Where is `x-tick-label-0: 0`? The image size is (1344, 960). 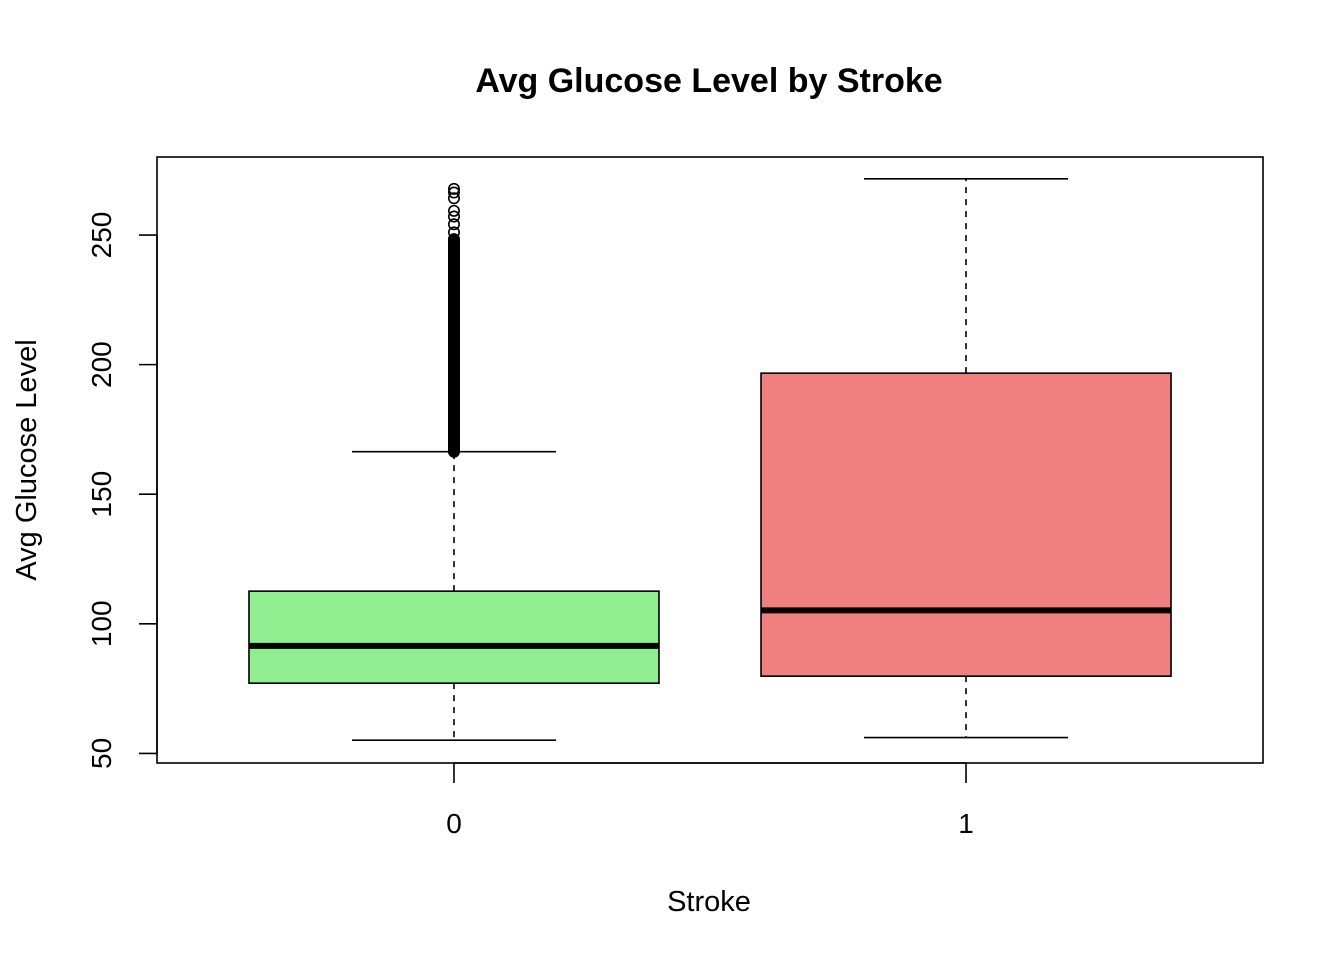
x-tick-label-0: 0 is located at coordinates (454, 823).